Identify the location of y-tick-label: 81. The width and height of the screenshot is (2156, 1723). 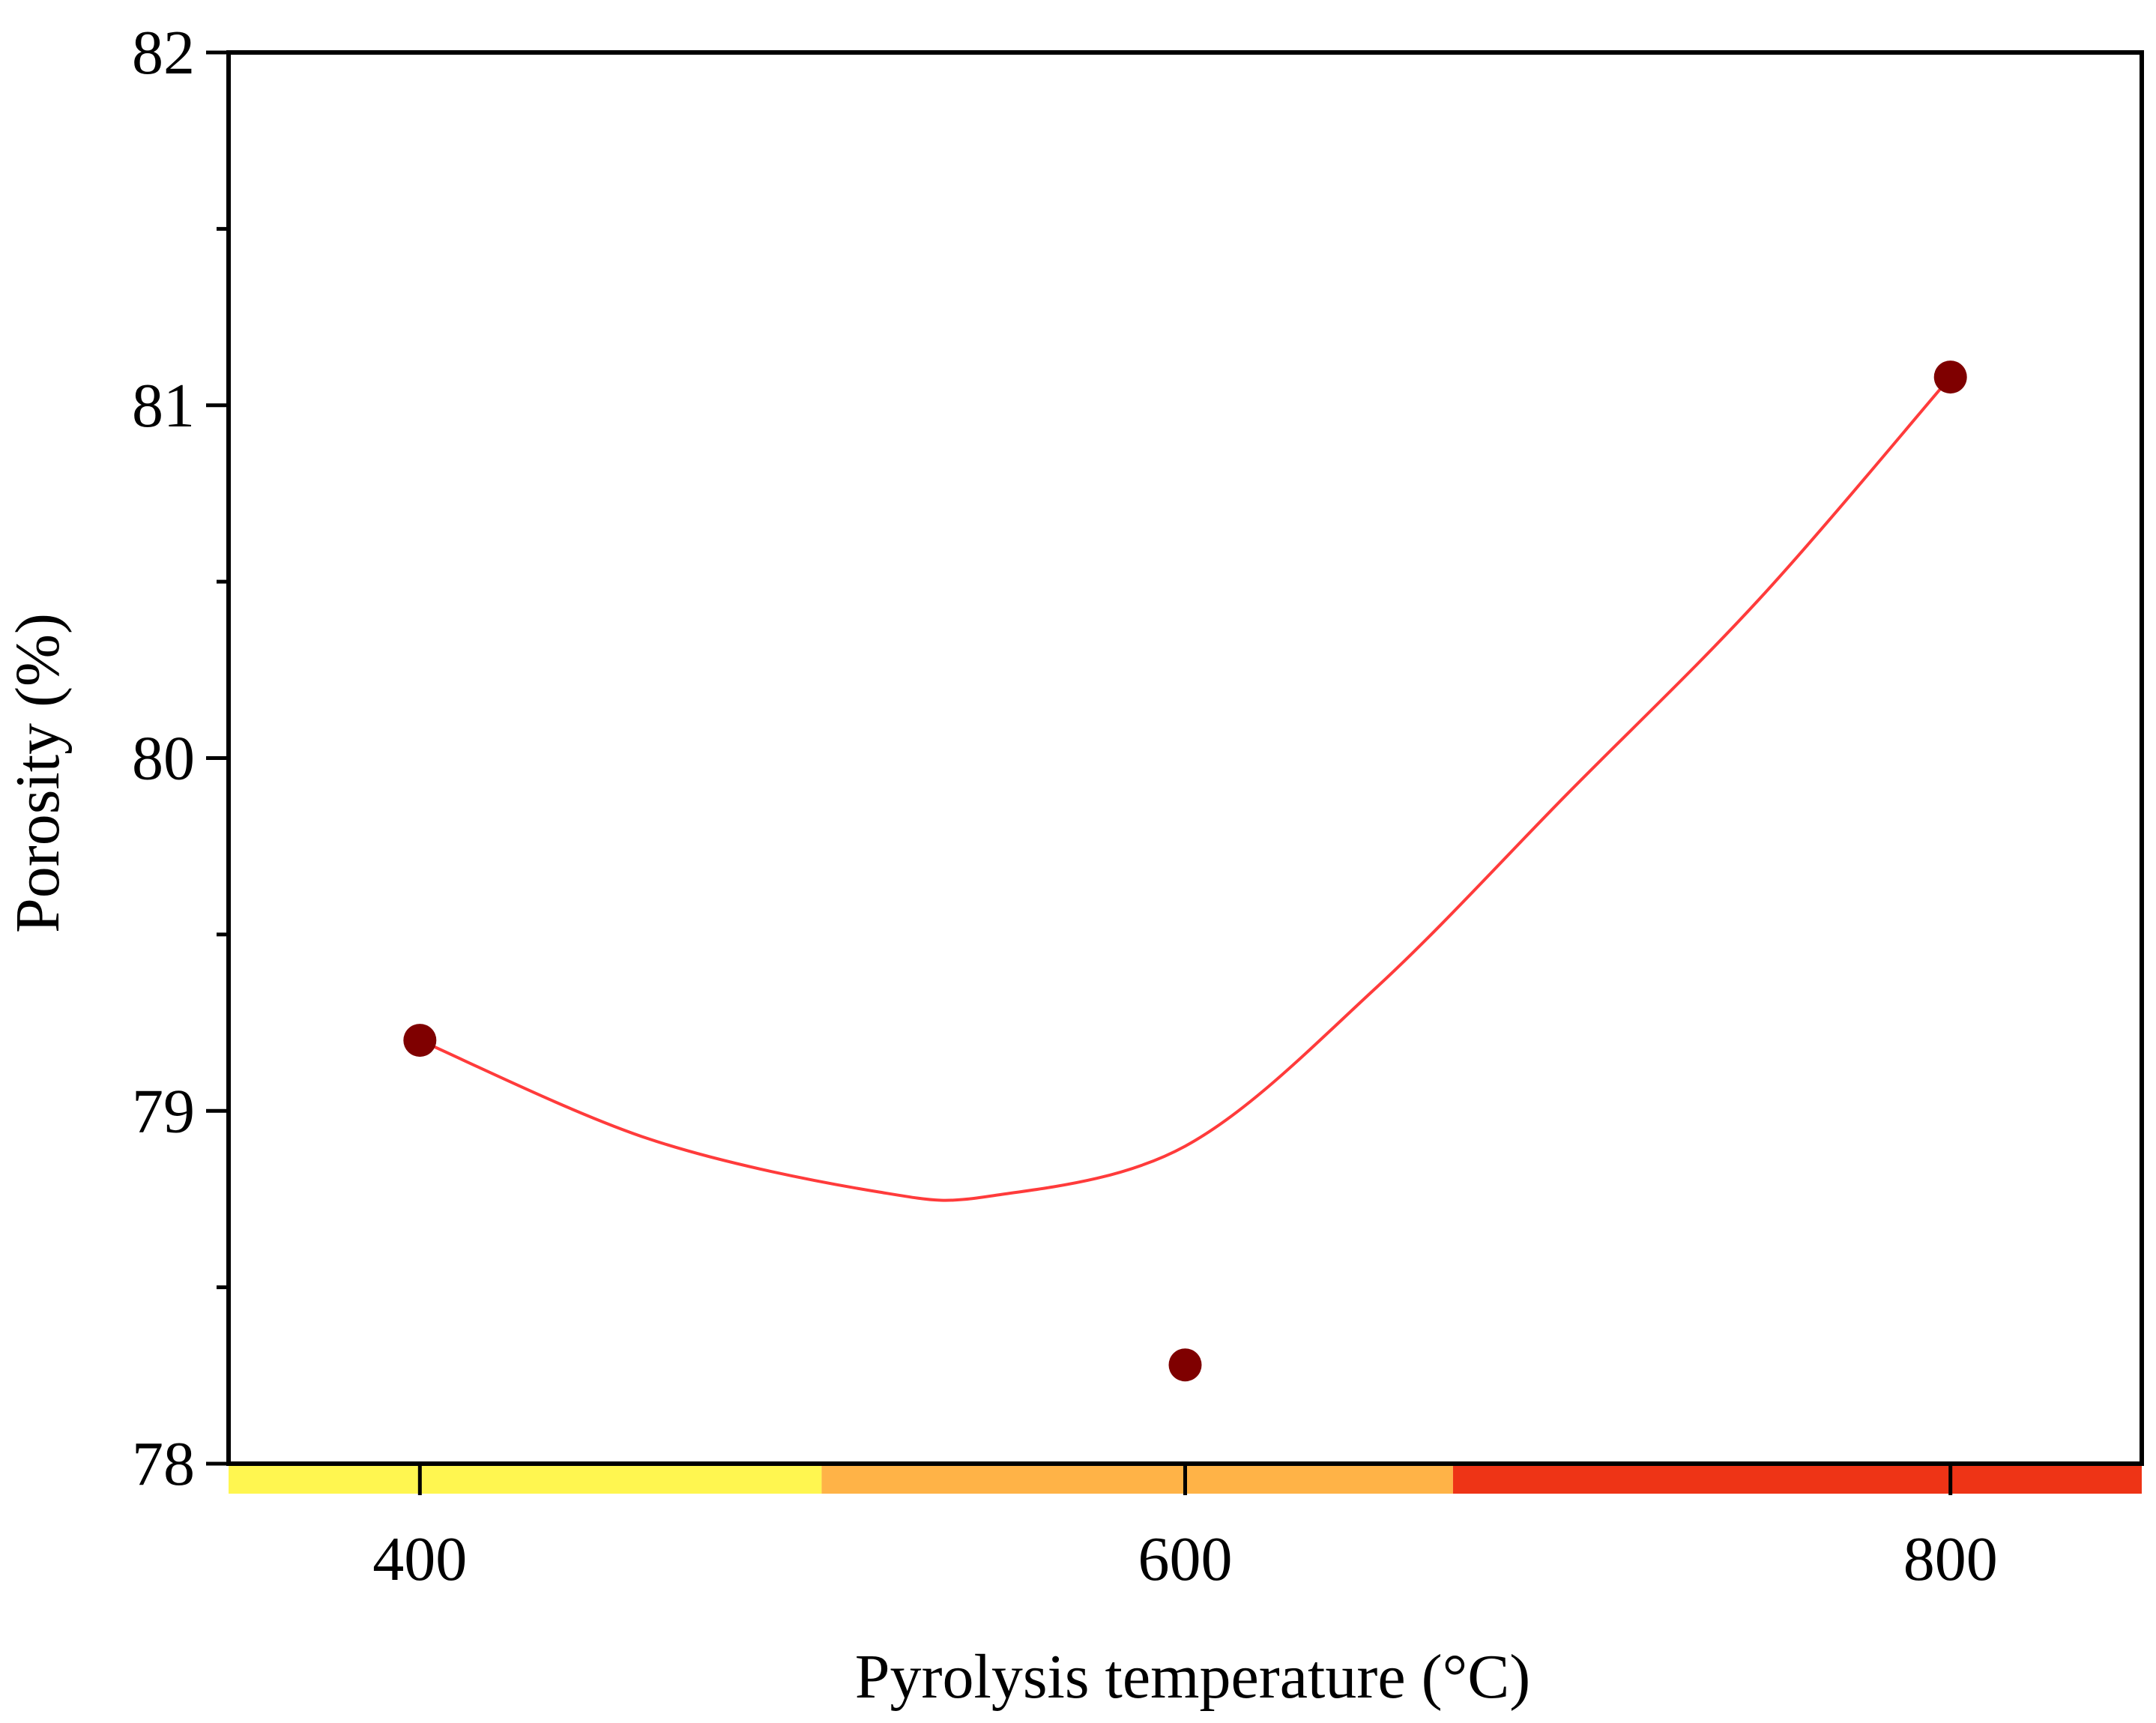
(163, 406).